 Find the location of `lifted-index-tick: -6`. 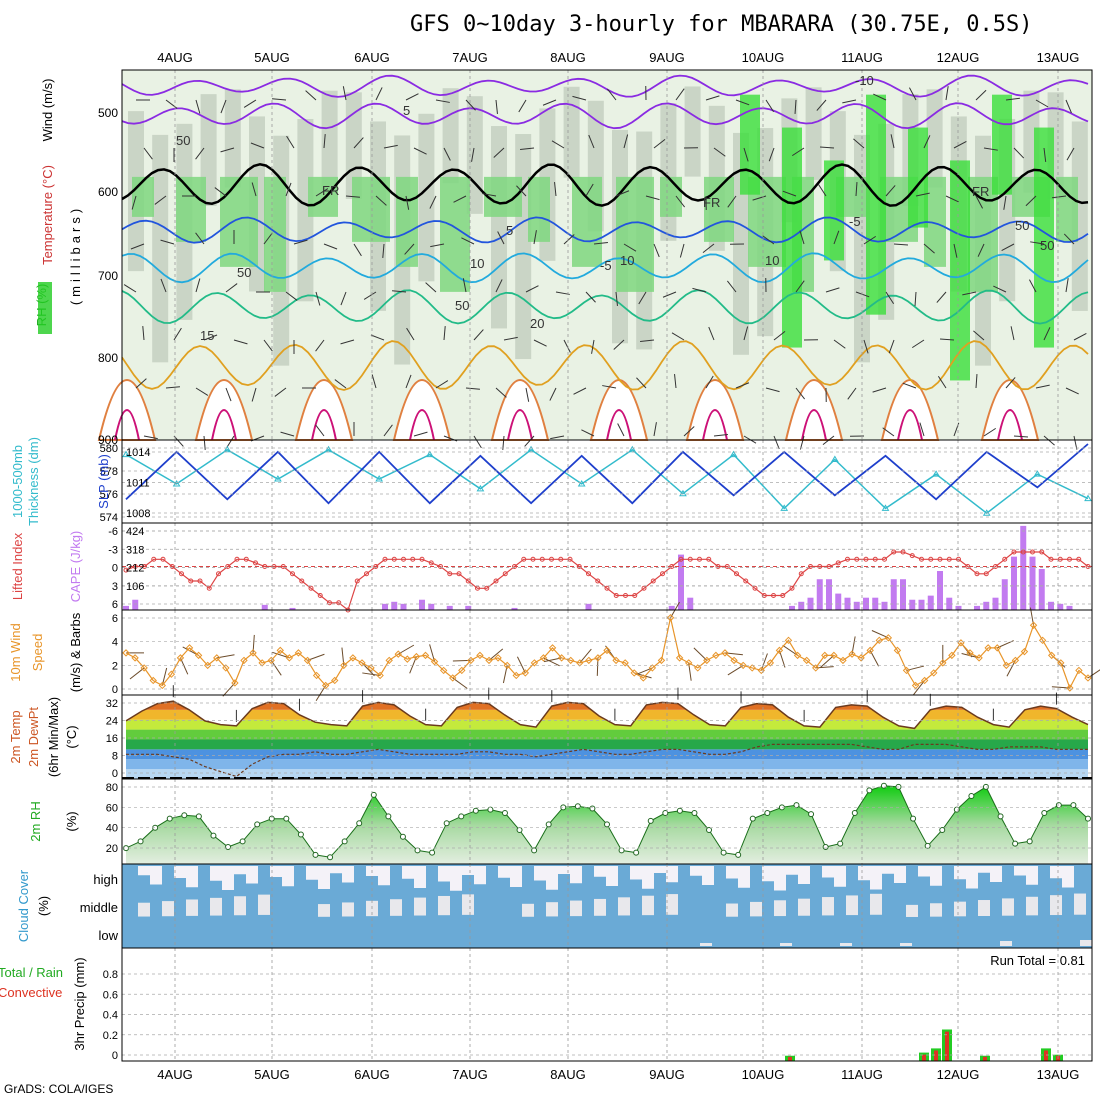

lifted-index-tick: -6 is located at coordinates (113, 532).